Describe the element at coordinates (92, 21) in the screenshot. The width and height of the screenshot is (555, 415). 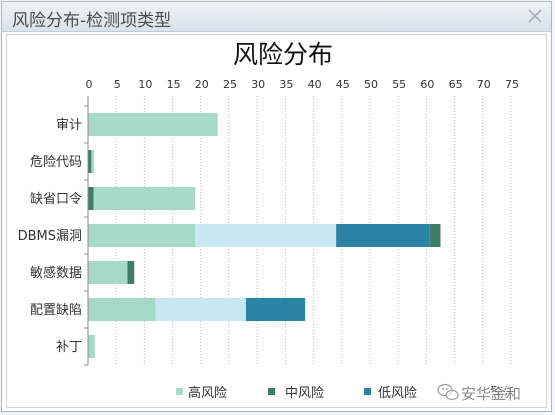
I see `window-title: 风险分布-检测项类型` at that location.